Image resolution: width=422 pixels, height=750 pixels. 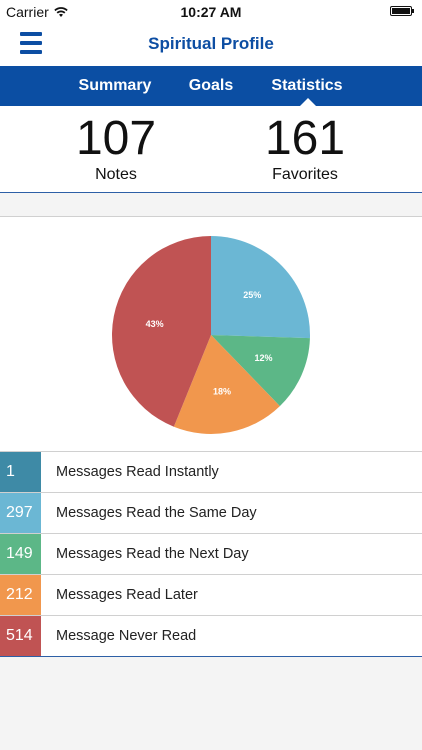 I want to click on legend-count: 149, so click(x=20, y=554).